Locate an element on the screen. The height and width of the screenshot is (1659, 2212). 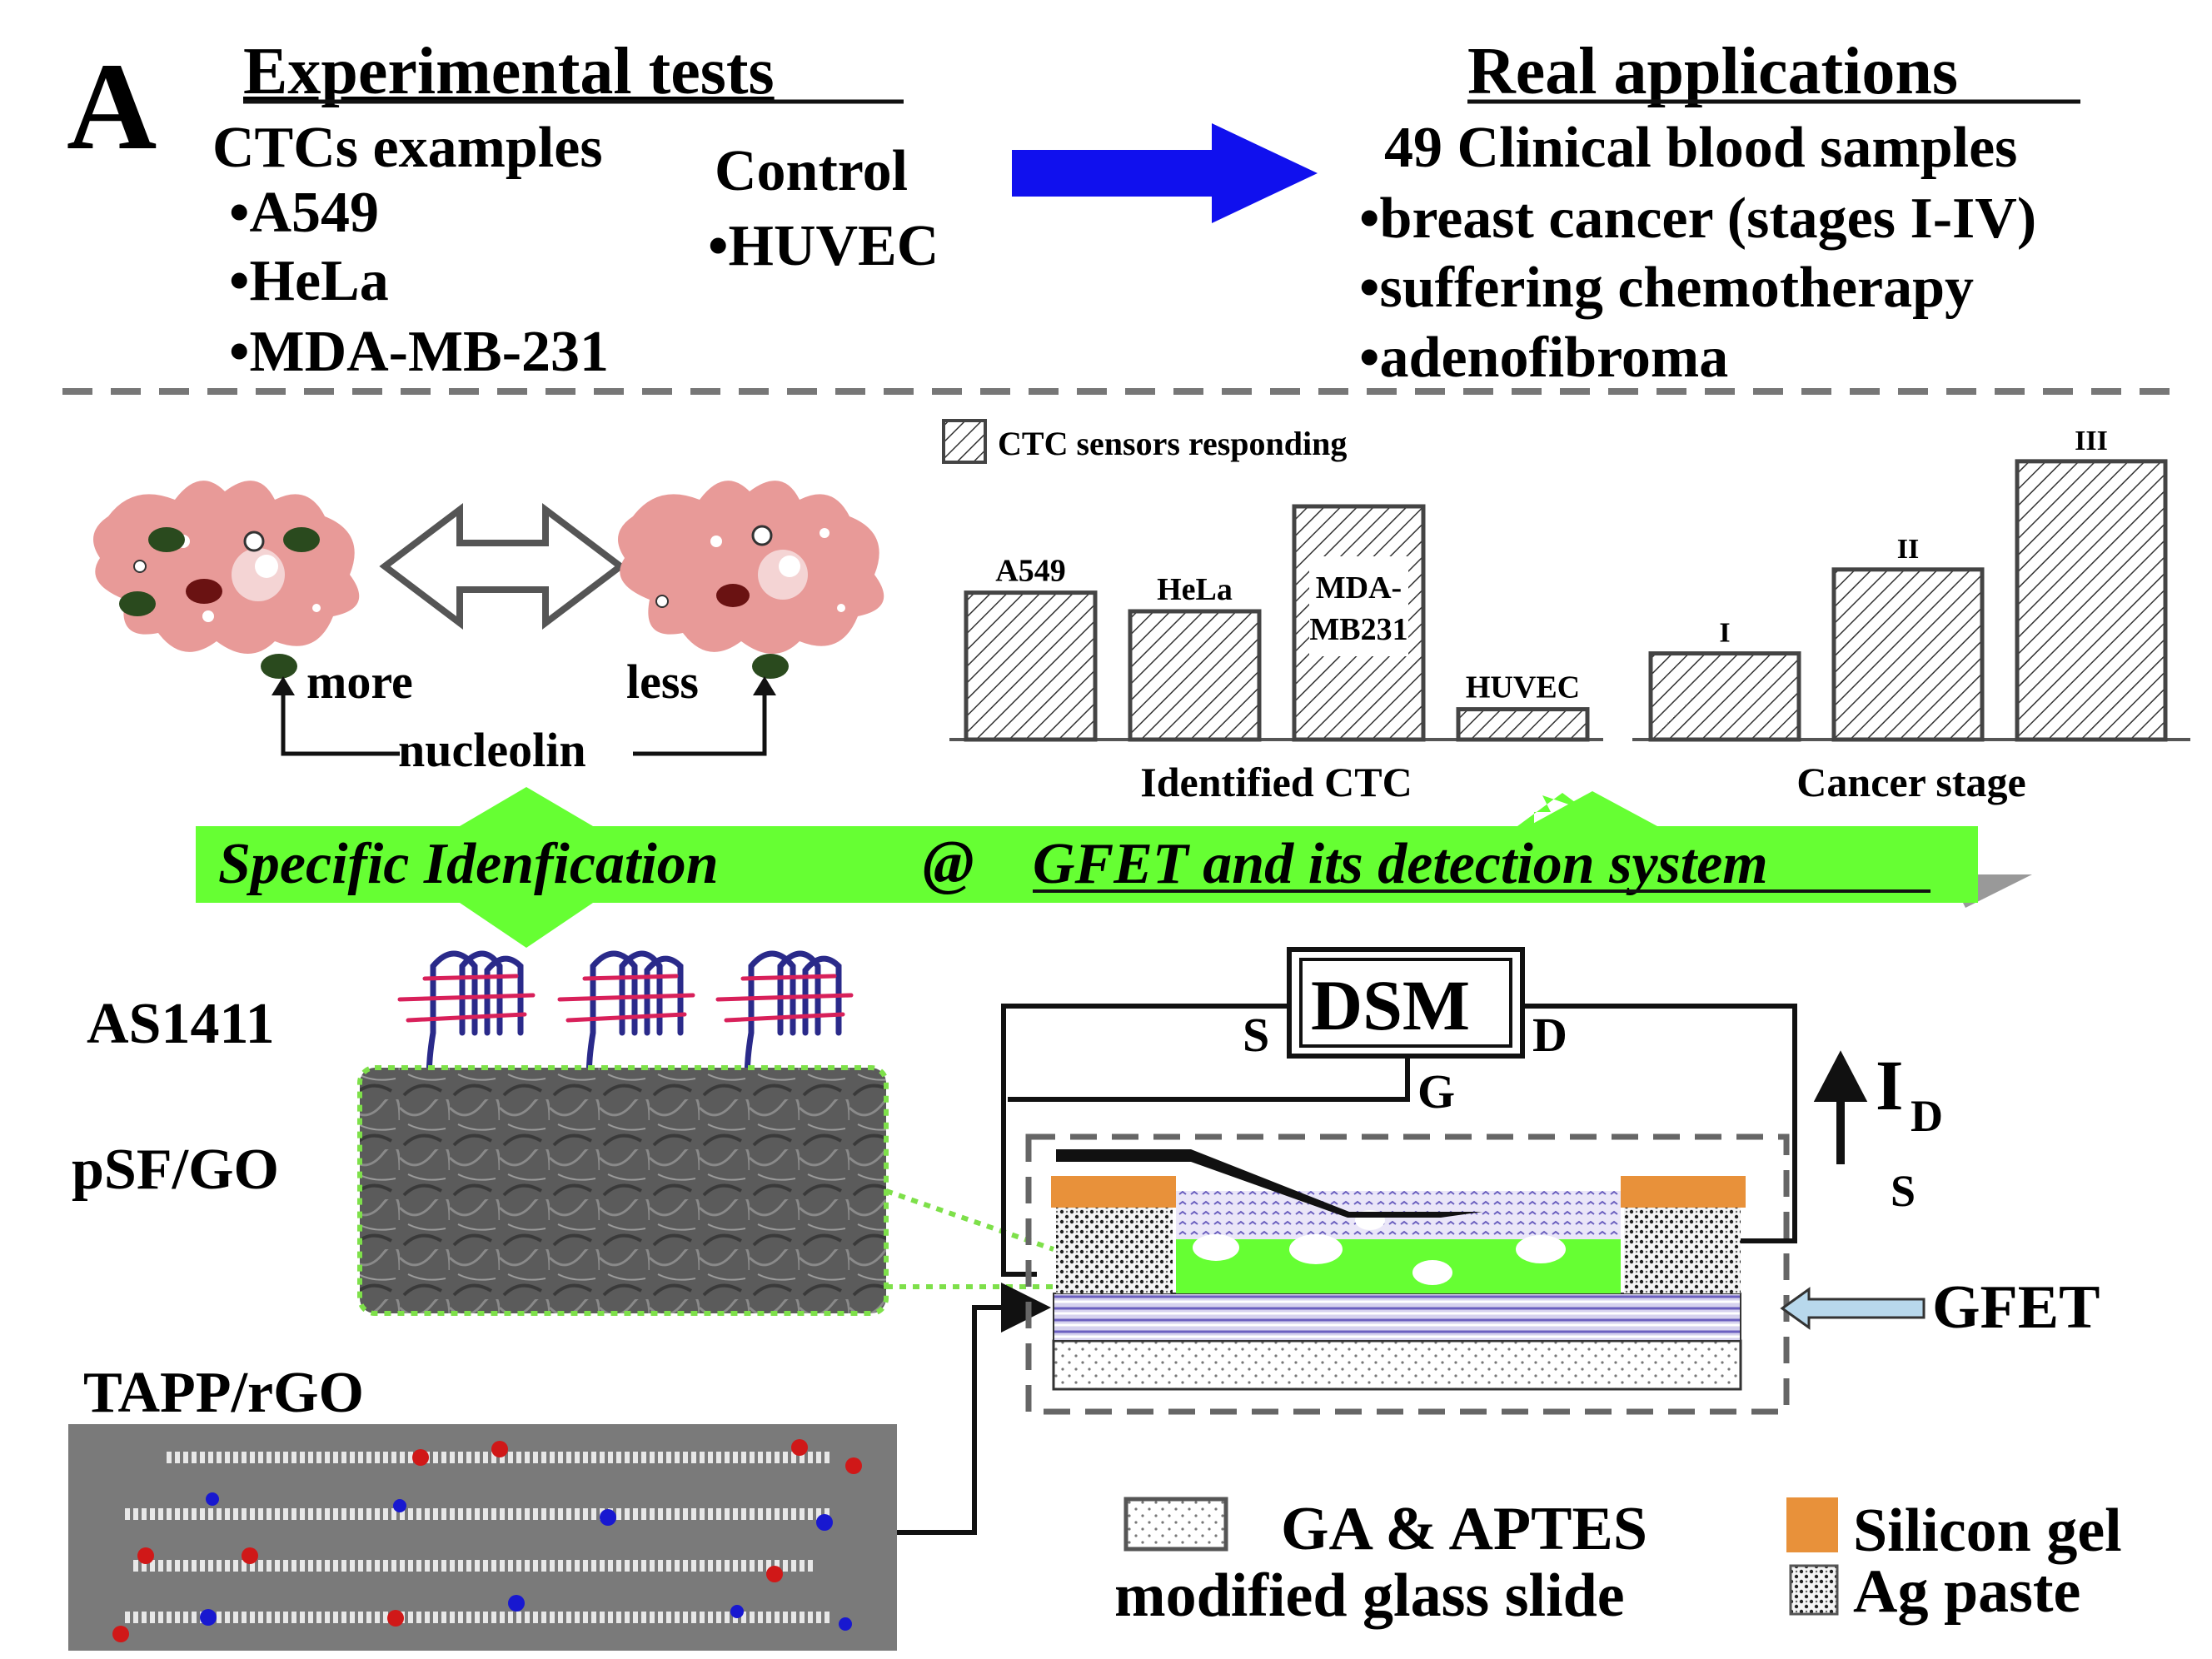
psf-label: pSF/GO is located at coordinates (175, 1170).